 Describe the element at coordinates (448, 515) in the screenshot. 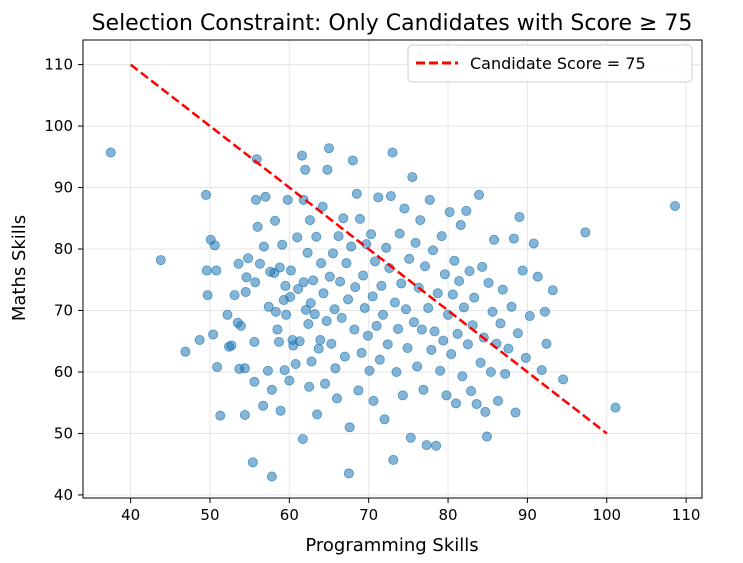

I see `x-tick-label: 80` at that location.